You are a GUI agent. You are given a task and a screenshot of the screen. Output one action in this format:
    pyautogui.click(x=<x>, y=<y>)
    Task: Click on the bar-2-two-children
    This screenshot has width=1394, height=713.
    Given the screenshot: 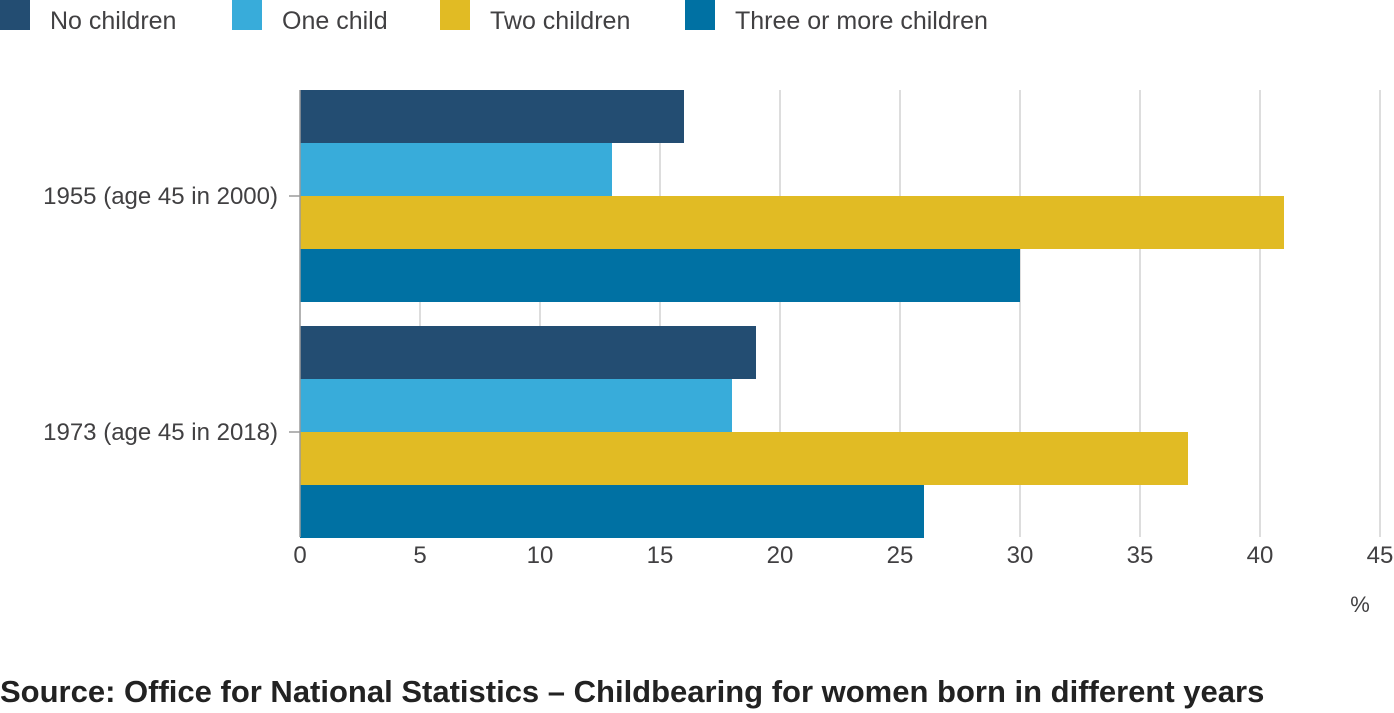 What is the action you would take?
    pyautogui.click(x=744, y=458)
    